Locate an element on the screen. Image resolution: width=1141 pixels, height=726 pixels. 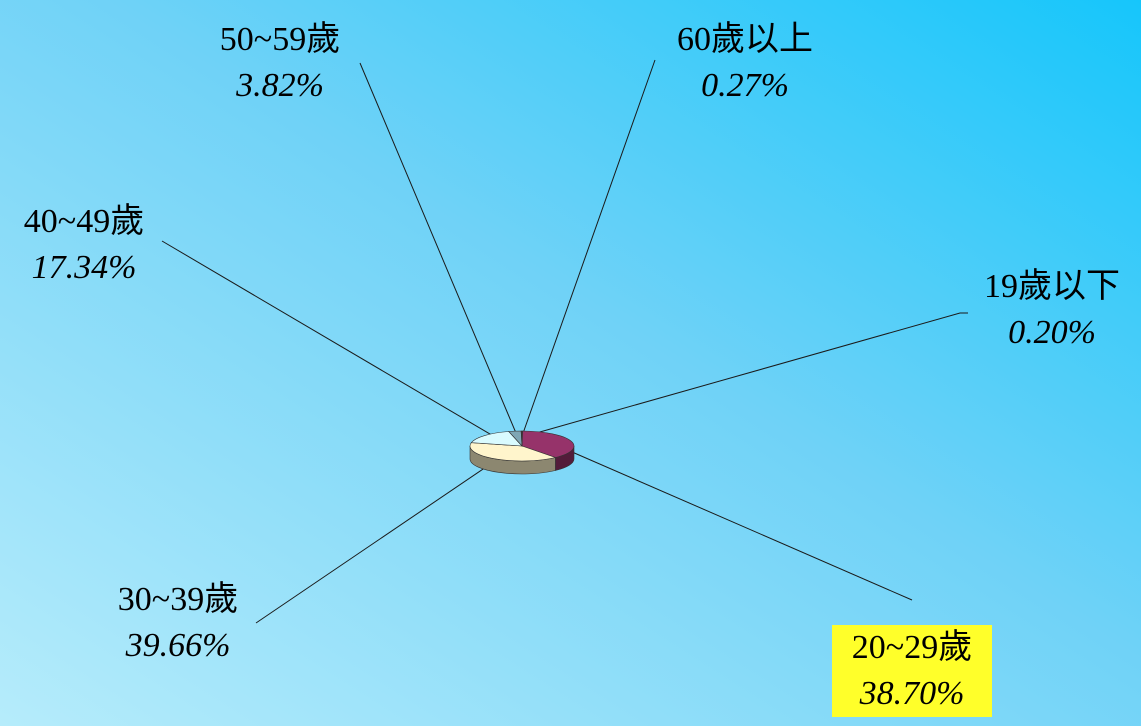
pie-top is located at coordinates (522, 446).